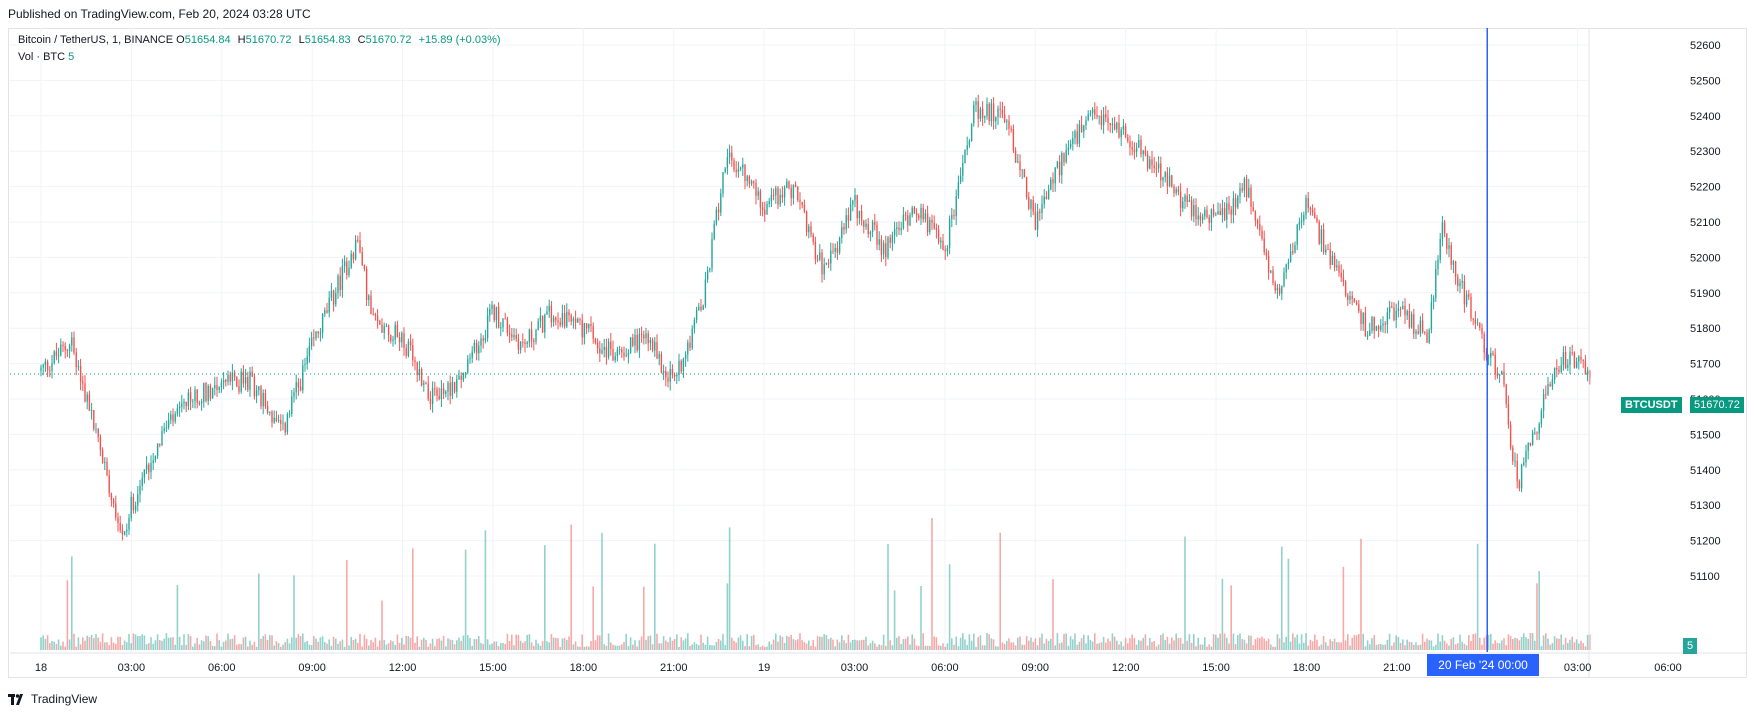 The height and width of the screenshot is (716, 1755). I want to click on tradingview-footer: TradingView, so click(52, 699).